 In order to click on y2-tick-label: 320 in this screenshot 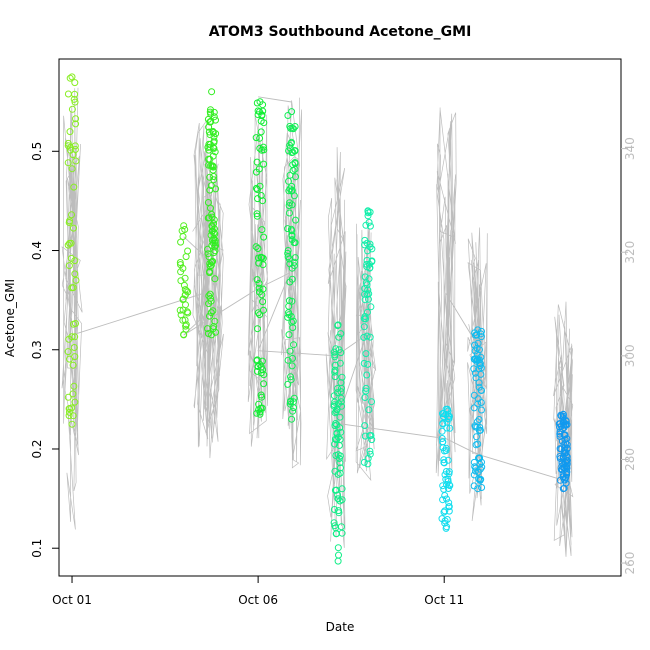, I will do `click(630, 252)`.